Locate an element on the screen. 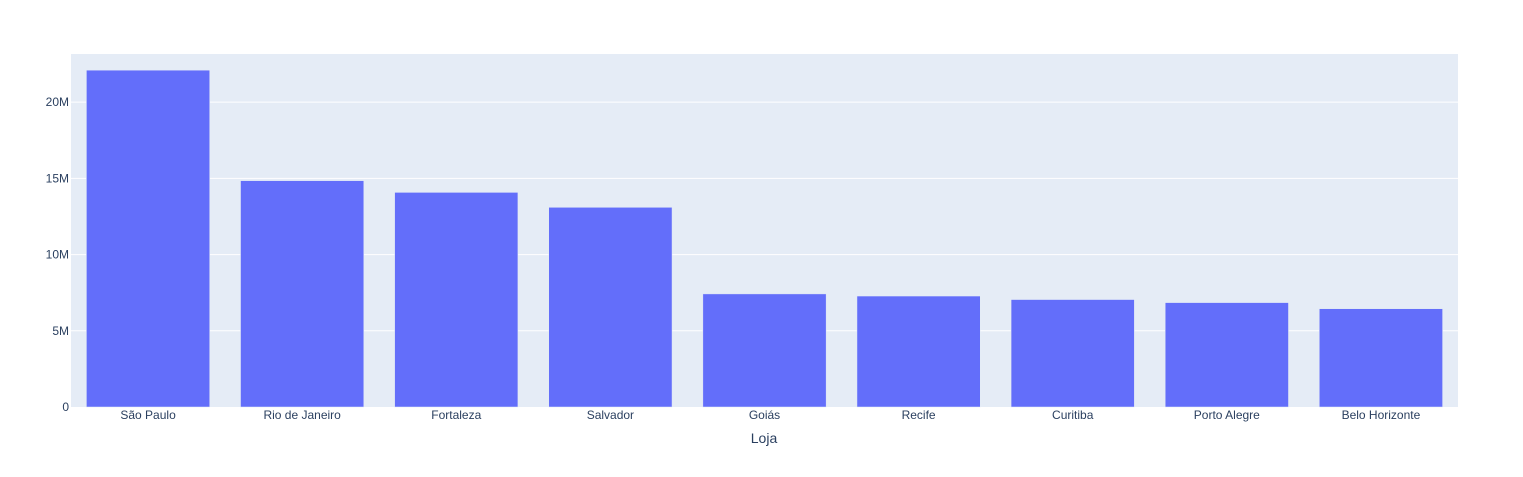  y-tick-label: 10M is located at coordinates (57, 255).